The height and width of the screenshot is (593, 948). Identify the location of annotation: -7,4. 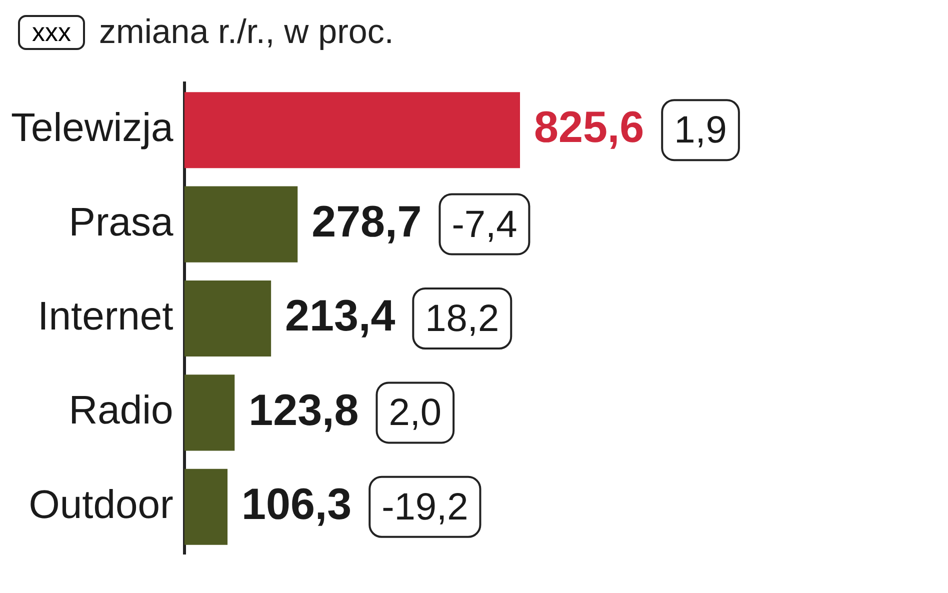
(485, 225).